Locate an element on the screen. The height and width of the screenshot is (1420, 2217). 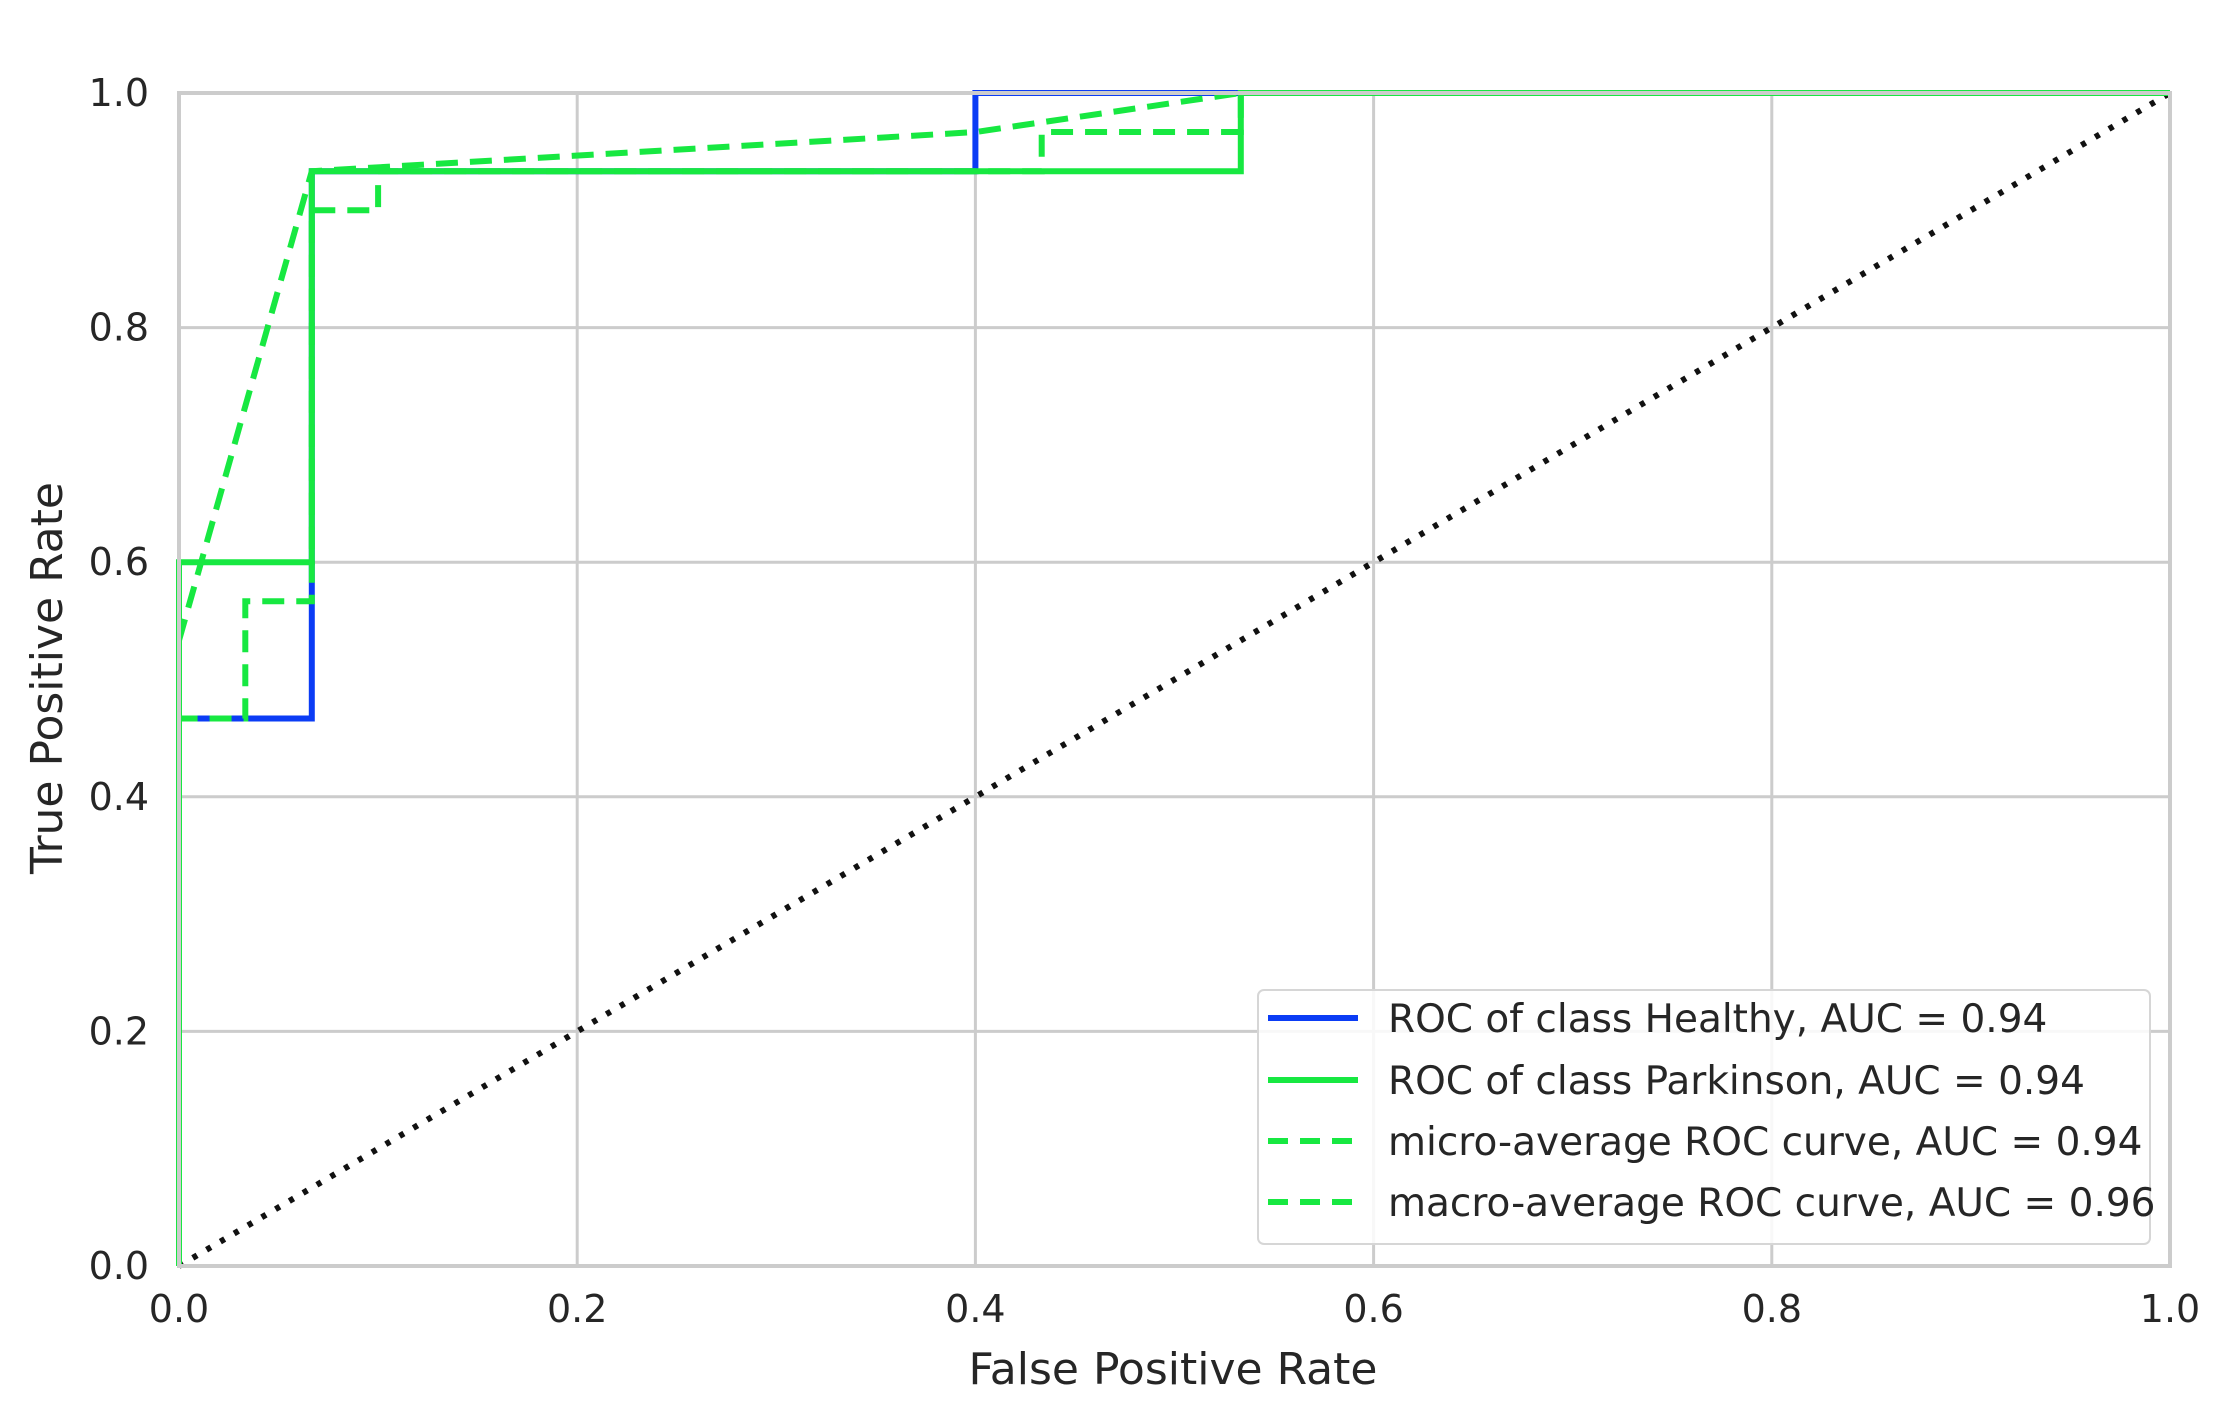
y-tick-label: 0.8 is located at coordinates (119, 328).